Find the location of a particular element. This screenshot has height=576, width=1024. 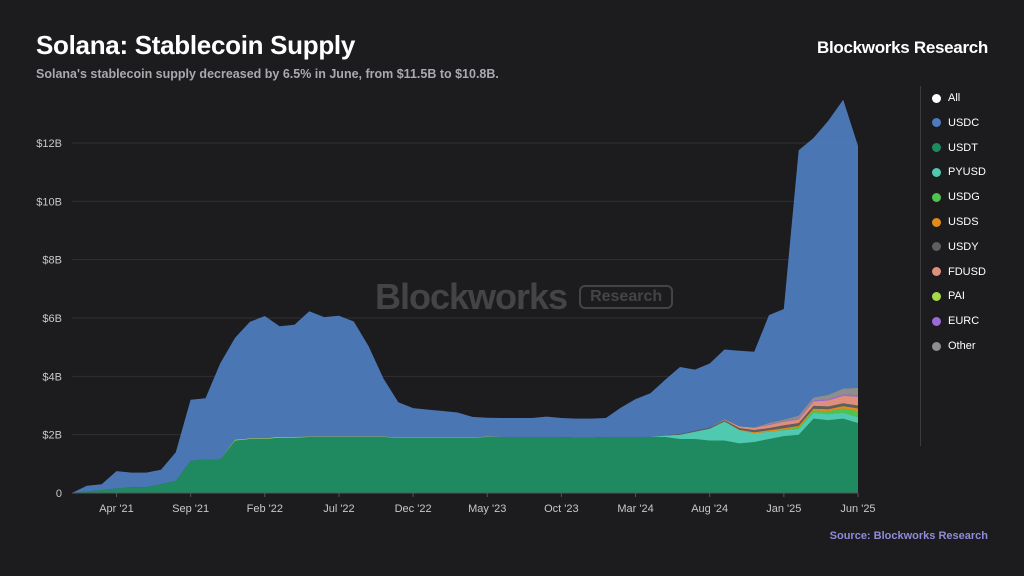

legend-item-usdy: USDY is located at coordinates (955, 247).